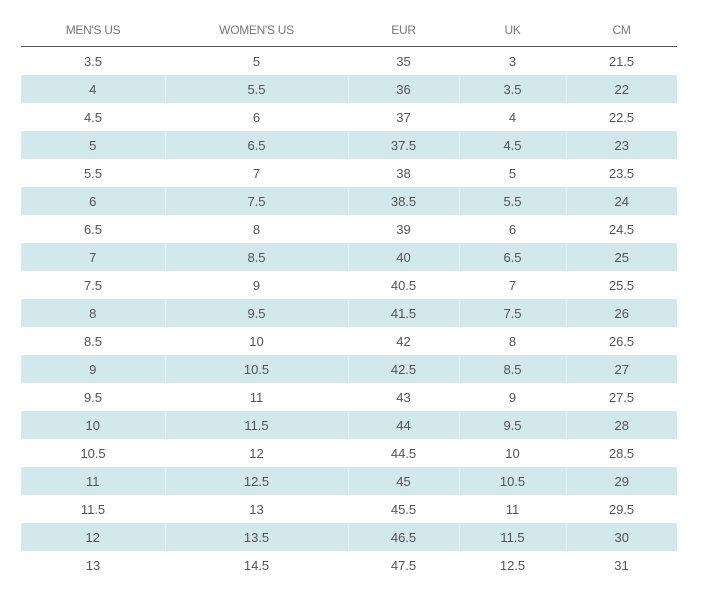 This screenshot has width=702, height=600. Describe the element at coordinates (621, 341) in the screenshot. I see `size-cell: 26.5` at that location.